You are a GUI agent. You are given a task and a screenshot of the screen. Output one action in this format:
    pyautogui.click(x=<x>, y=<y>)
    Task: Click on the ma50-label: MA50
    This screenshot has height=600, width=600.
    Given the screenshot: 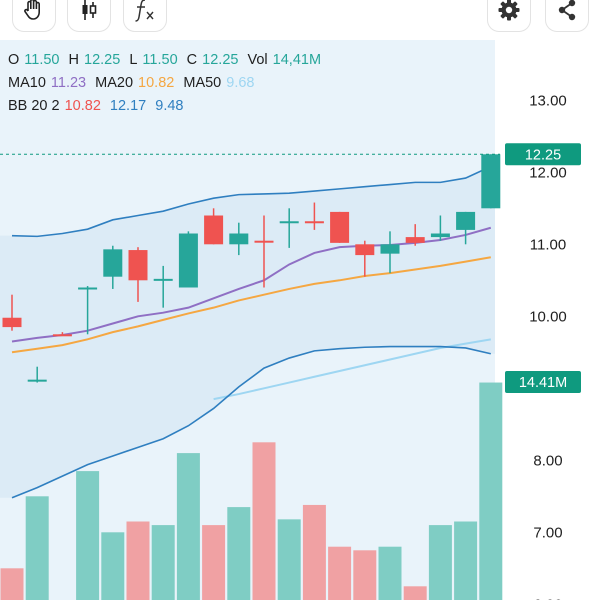 What is the action you would take?
    pyautogui.click(x=202, y=83)
    